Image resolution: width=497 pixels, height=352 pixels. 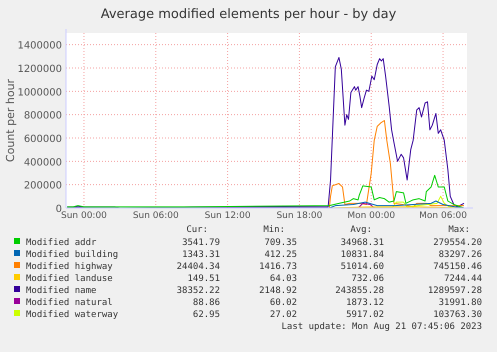 I want to click on text: 279554.20, so click(x=457, y=243).